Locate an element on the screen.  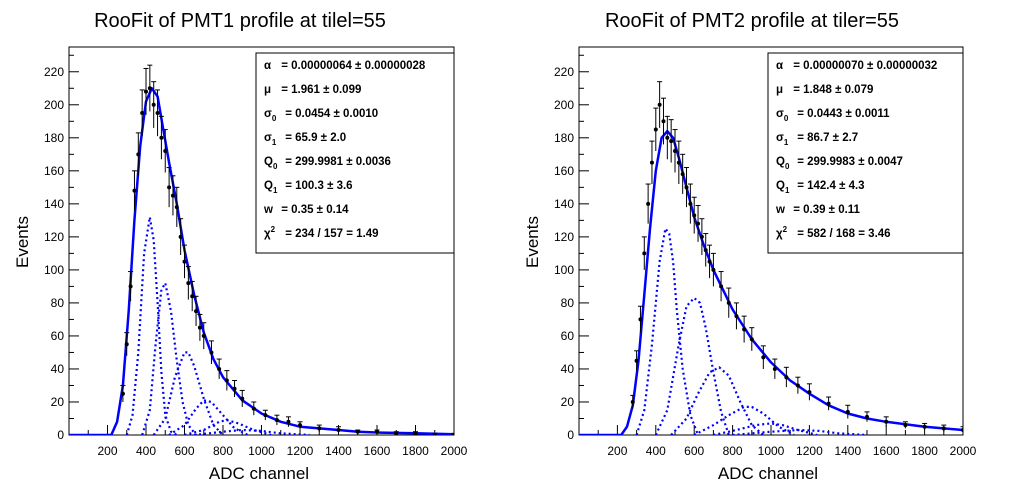
y-tick-label: 200 is located at coordinates (54, 105).